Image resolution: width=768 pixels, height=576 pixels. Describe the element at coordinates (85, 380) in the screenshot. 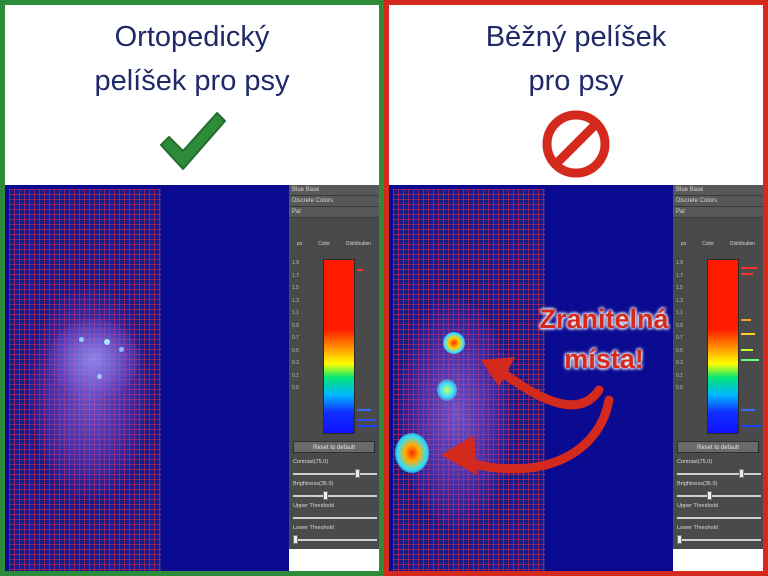

I see `pressure-grid-good` at that location.